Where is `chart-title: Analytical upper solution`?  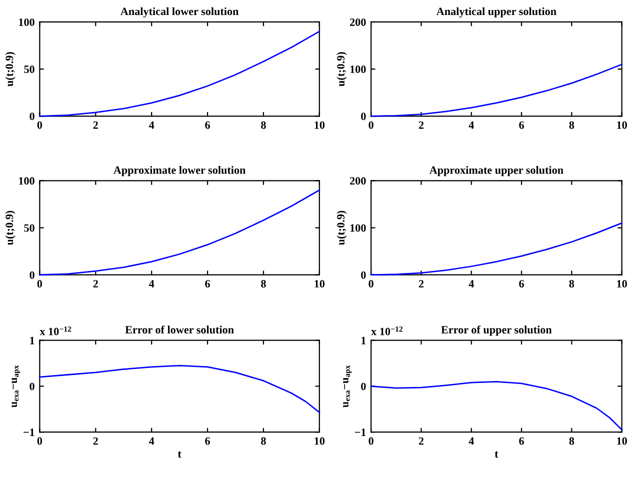
chart-title: Analytical upper solution is located at coordinates (496, 12).